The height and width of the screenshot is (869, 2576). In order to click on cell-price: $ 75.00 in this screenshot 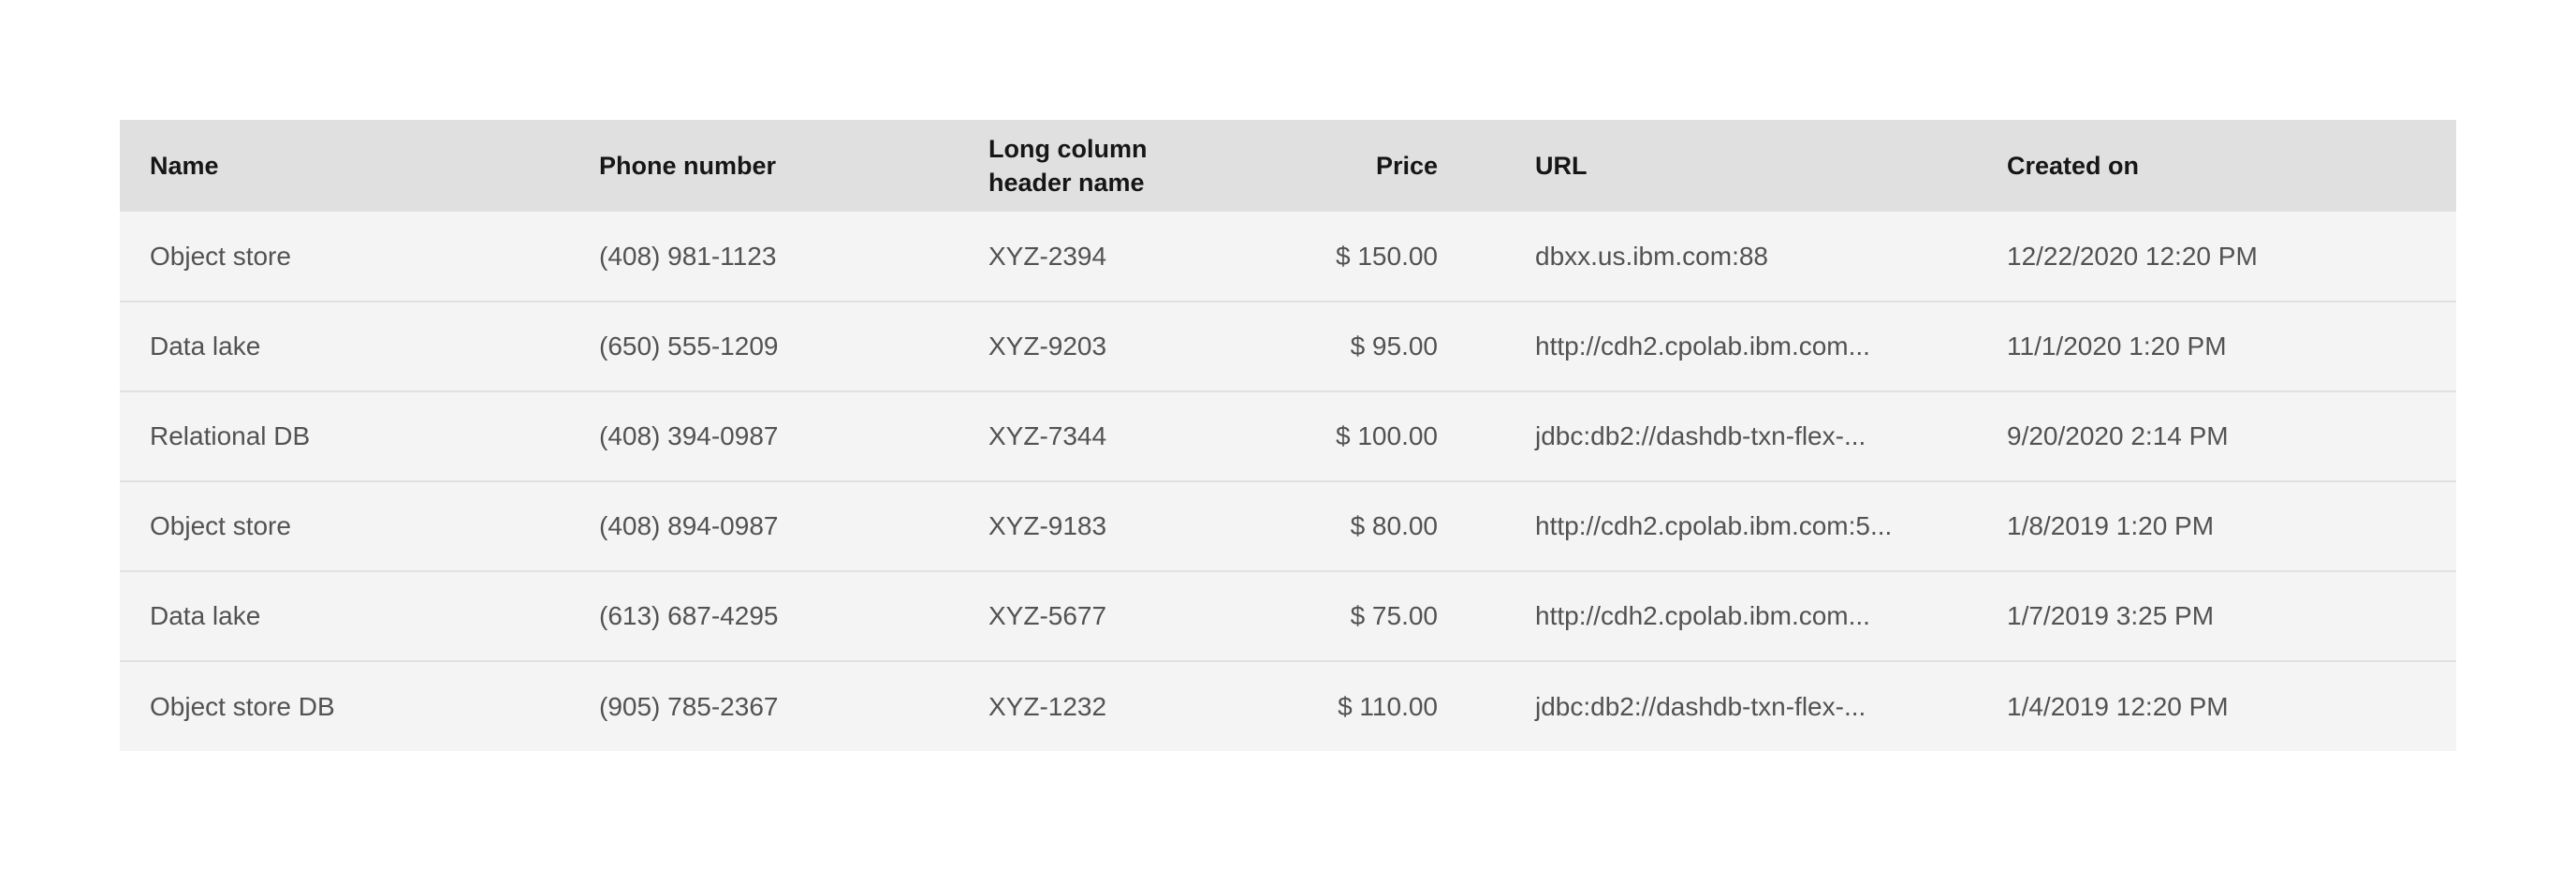, I will do `click(1394, 615)`.